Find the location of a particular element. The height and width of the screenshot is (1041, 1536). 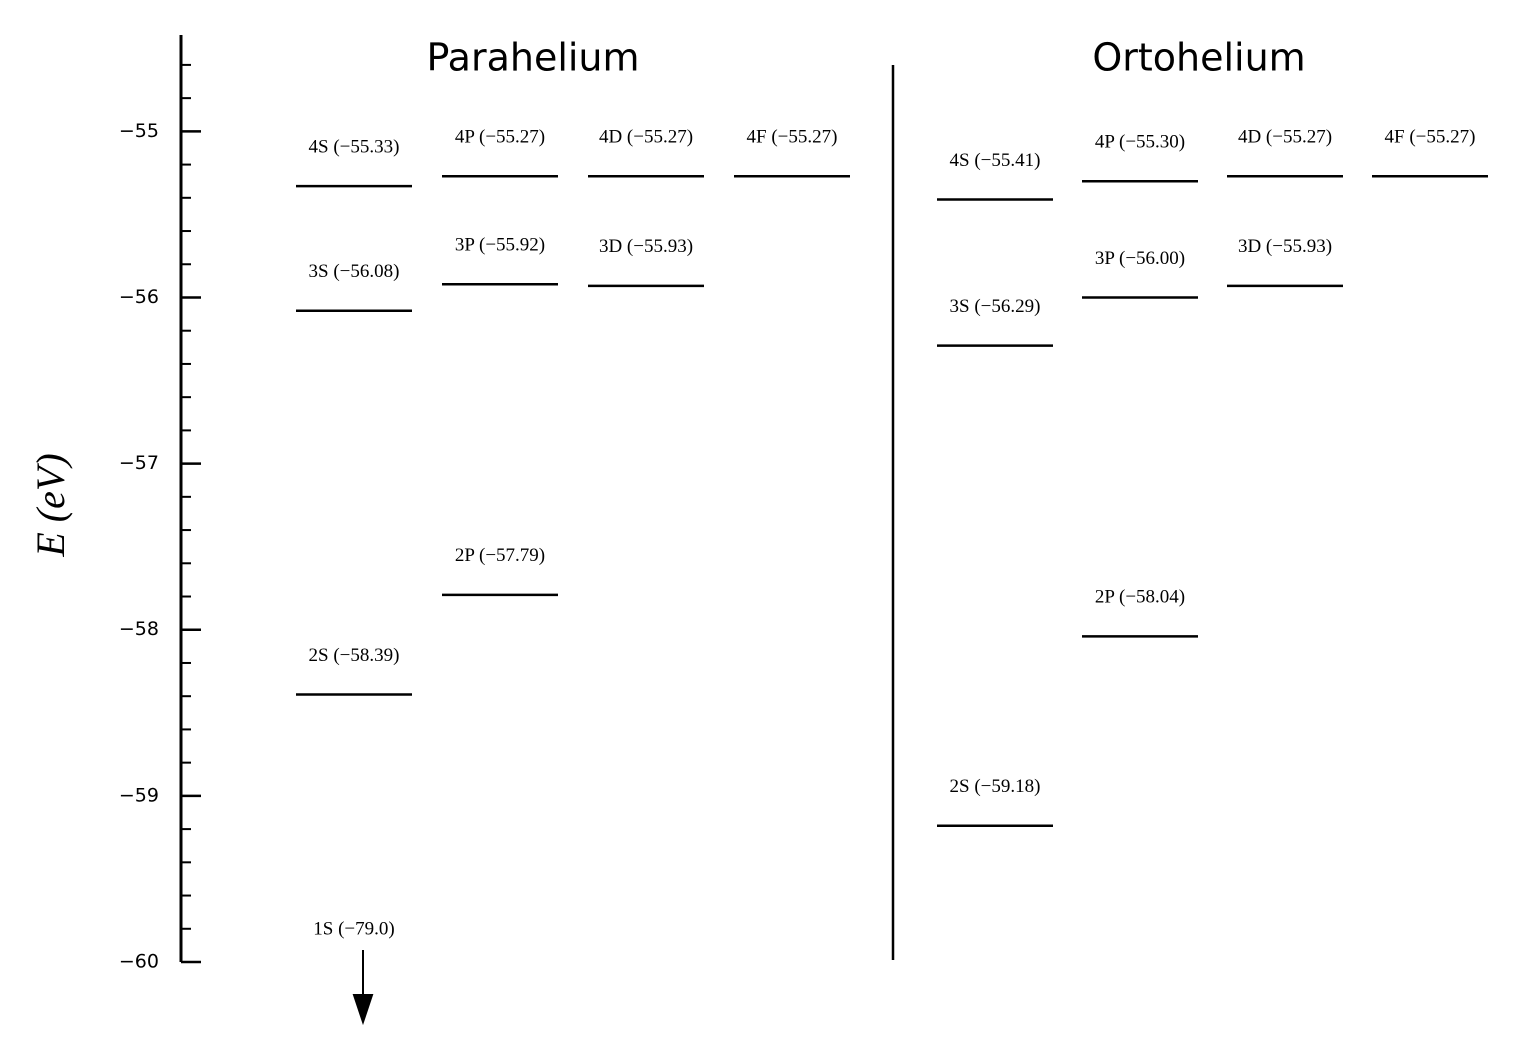

level-label: 4P (−55.30) is located at coordinates (1140, 142).